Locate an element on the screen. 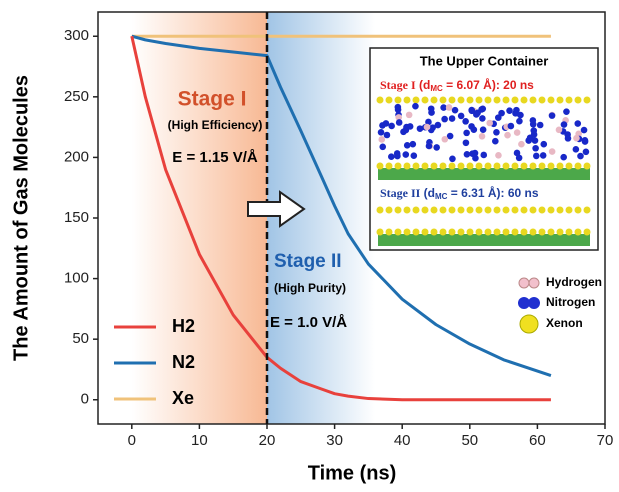 The image size is (619, 492). sub: MC is located at coordinates (436, 88).